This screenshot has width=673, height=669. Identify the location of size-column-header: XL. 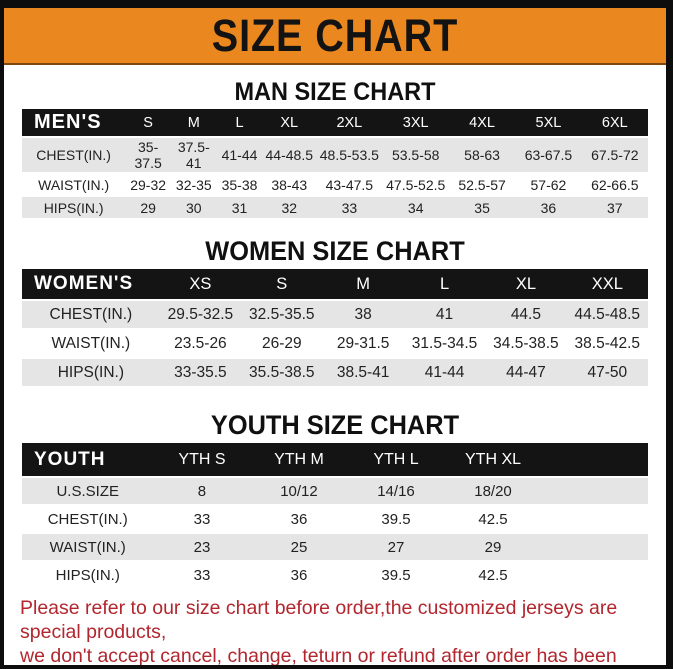
(289, 122).